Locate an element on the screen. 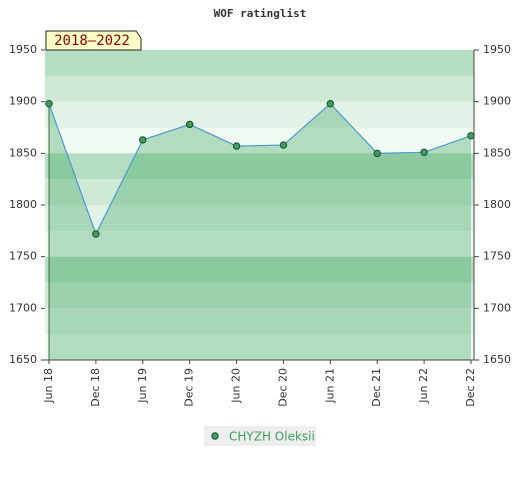  y-tick-label: 1950 is located at coordinates (23, 49).